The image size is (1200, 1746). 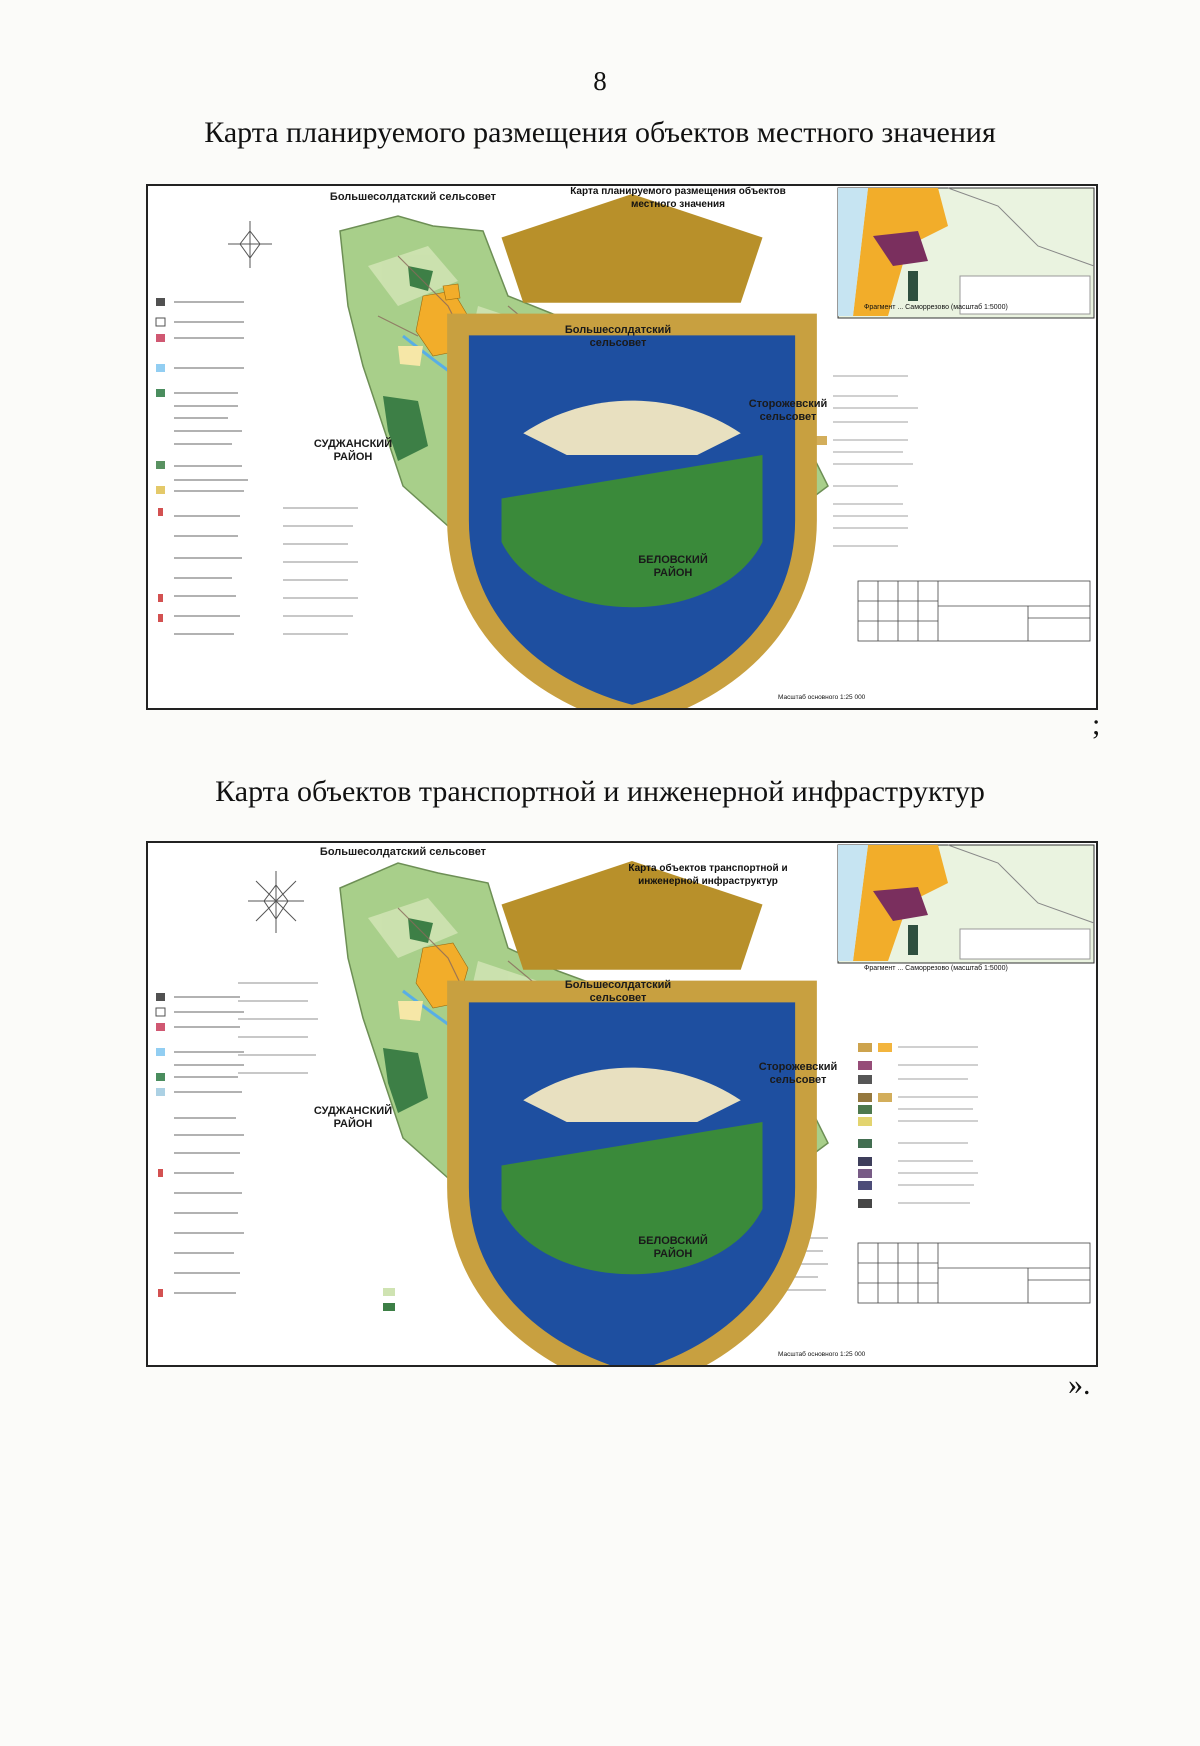 I want to click on trailing-semicolon: ;, so click(x=1096, y=724).